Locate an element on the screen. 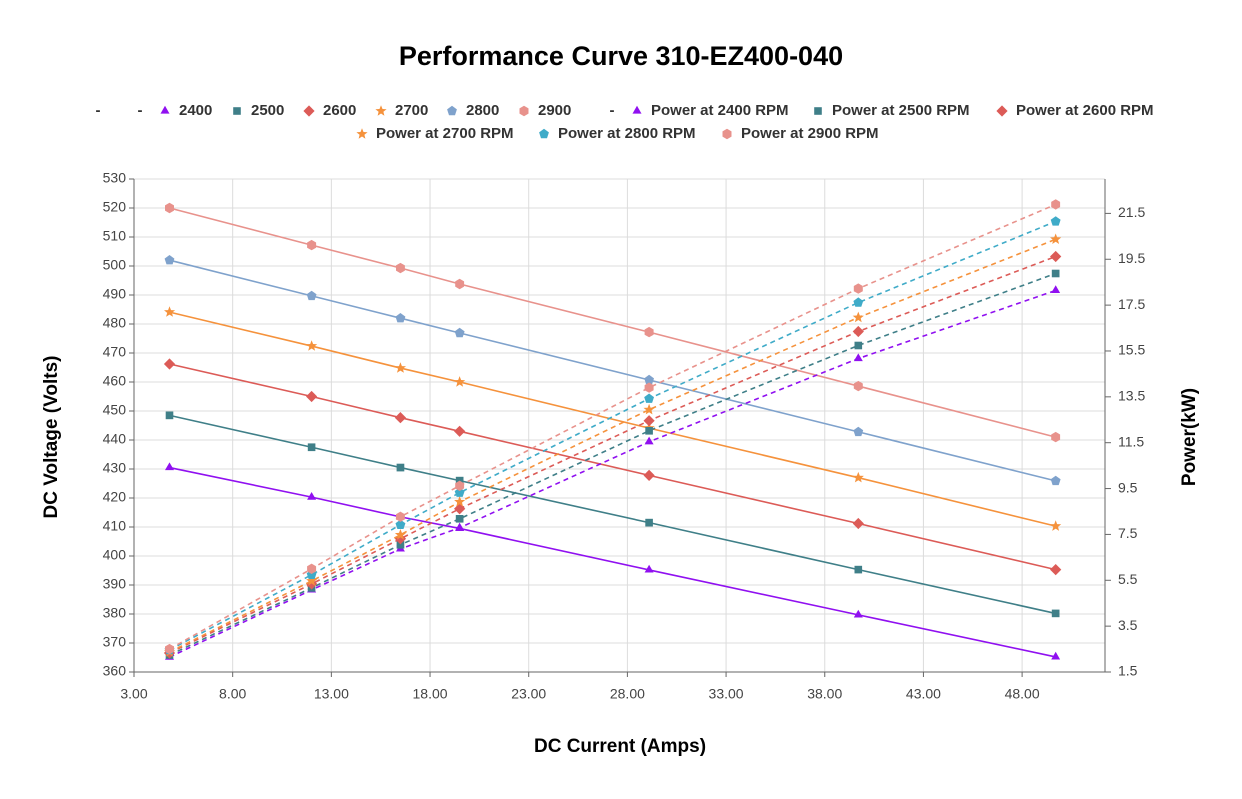  y-tick-label: 430 is located at coordinates (115, 468).